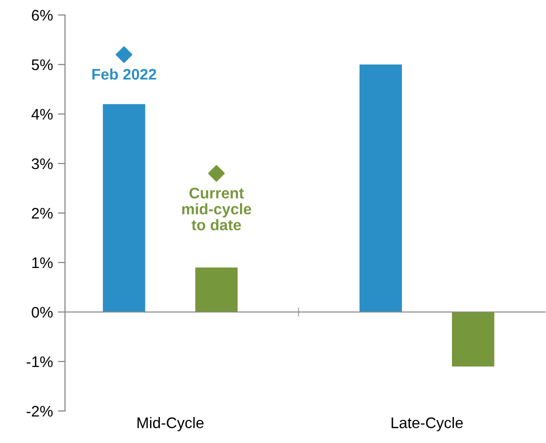  What do you see at coordinates (42, 64) in the screenshot?
I see `y-tick-label: 5%` at bounding box center [42, 64].